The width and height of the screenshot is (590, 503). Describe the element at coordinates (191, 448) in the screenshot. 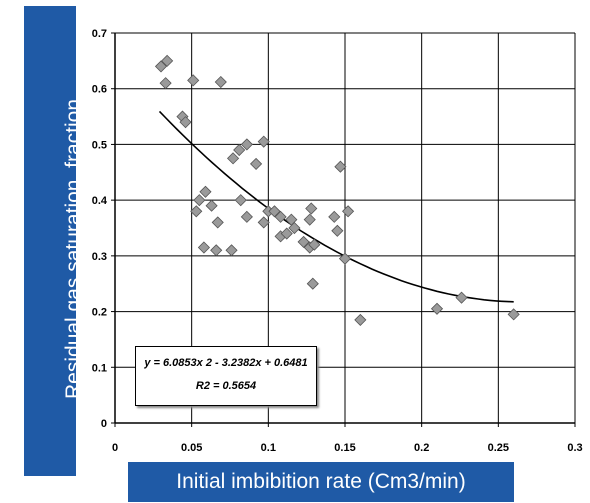

I see `x-tick-label: 0.05` at that location.